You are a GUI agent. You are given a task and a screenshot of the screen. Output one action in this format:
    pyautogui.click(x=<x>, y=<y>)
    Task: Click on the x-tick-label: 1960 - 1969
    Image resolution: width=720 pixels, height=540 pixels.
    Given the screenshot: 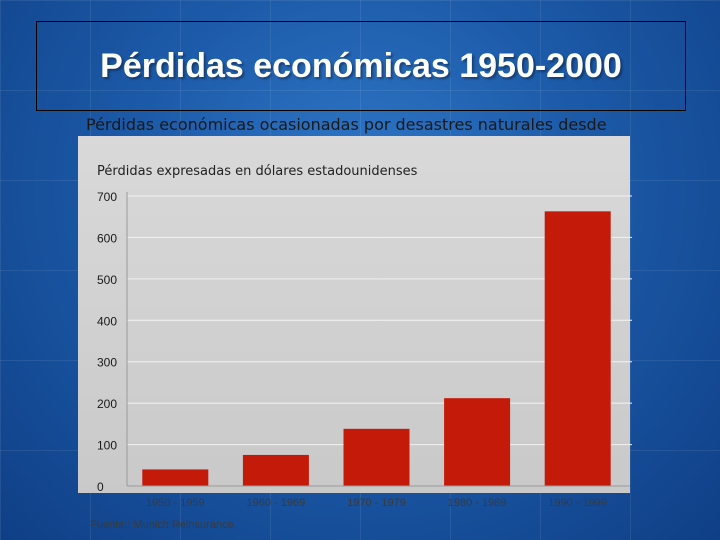 What is the action you would take?
    pyautogui.click(x=276, y=503)
    